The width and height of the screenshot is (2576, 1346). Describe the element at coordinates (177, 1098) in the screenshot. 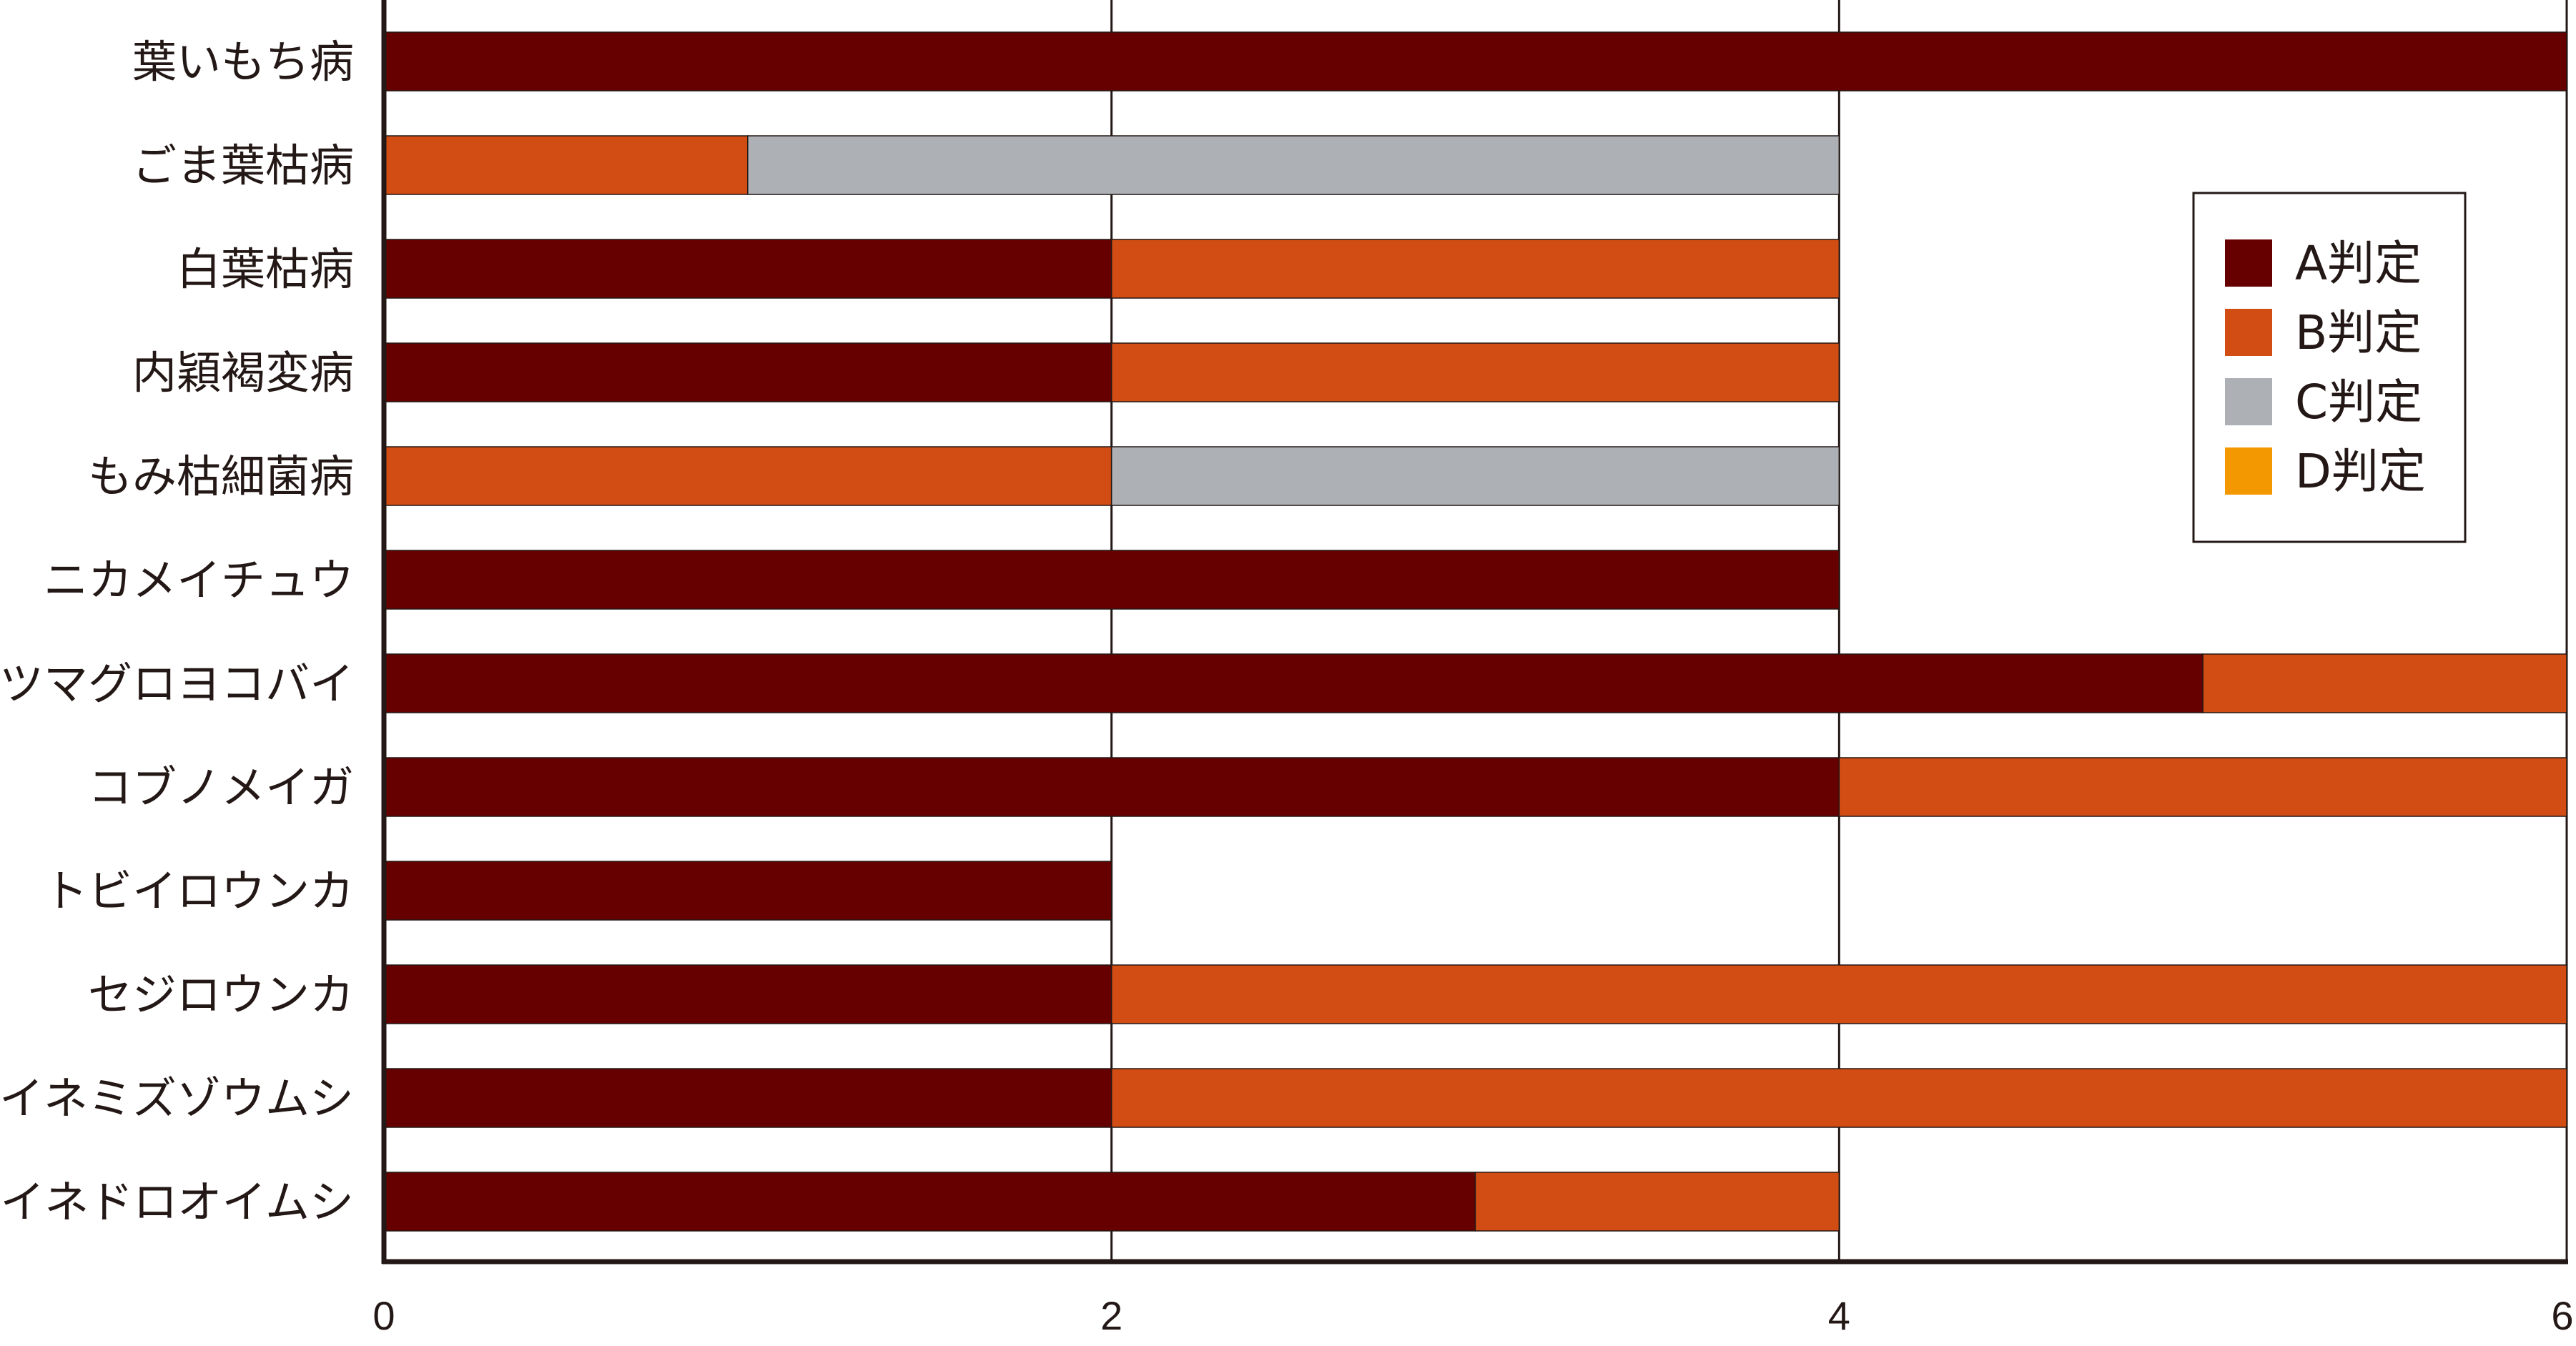

I see `category-label: イネミズゾウムシ` at that location.